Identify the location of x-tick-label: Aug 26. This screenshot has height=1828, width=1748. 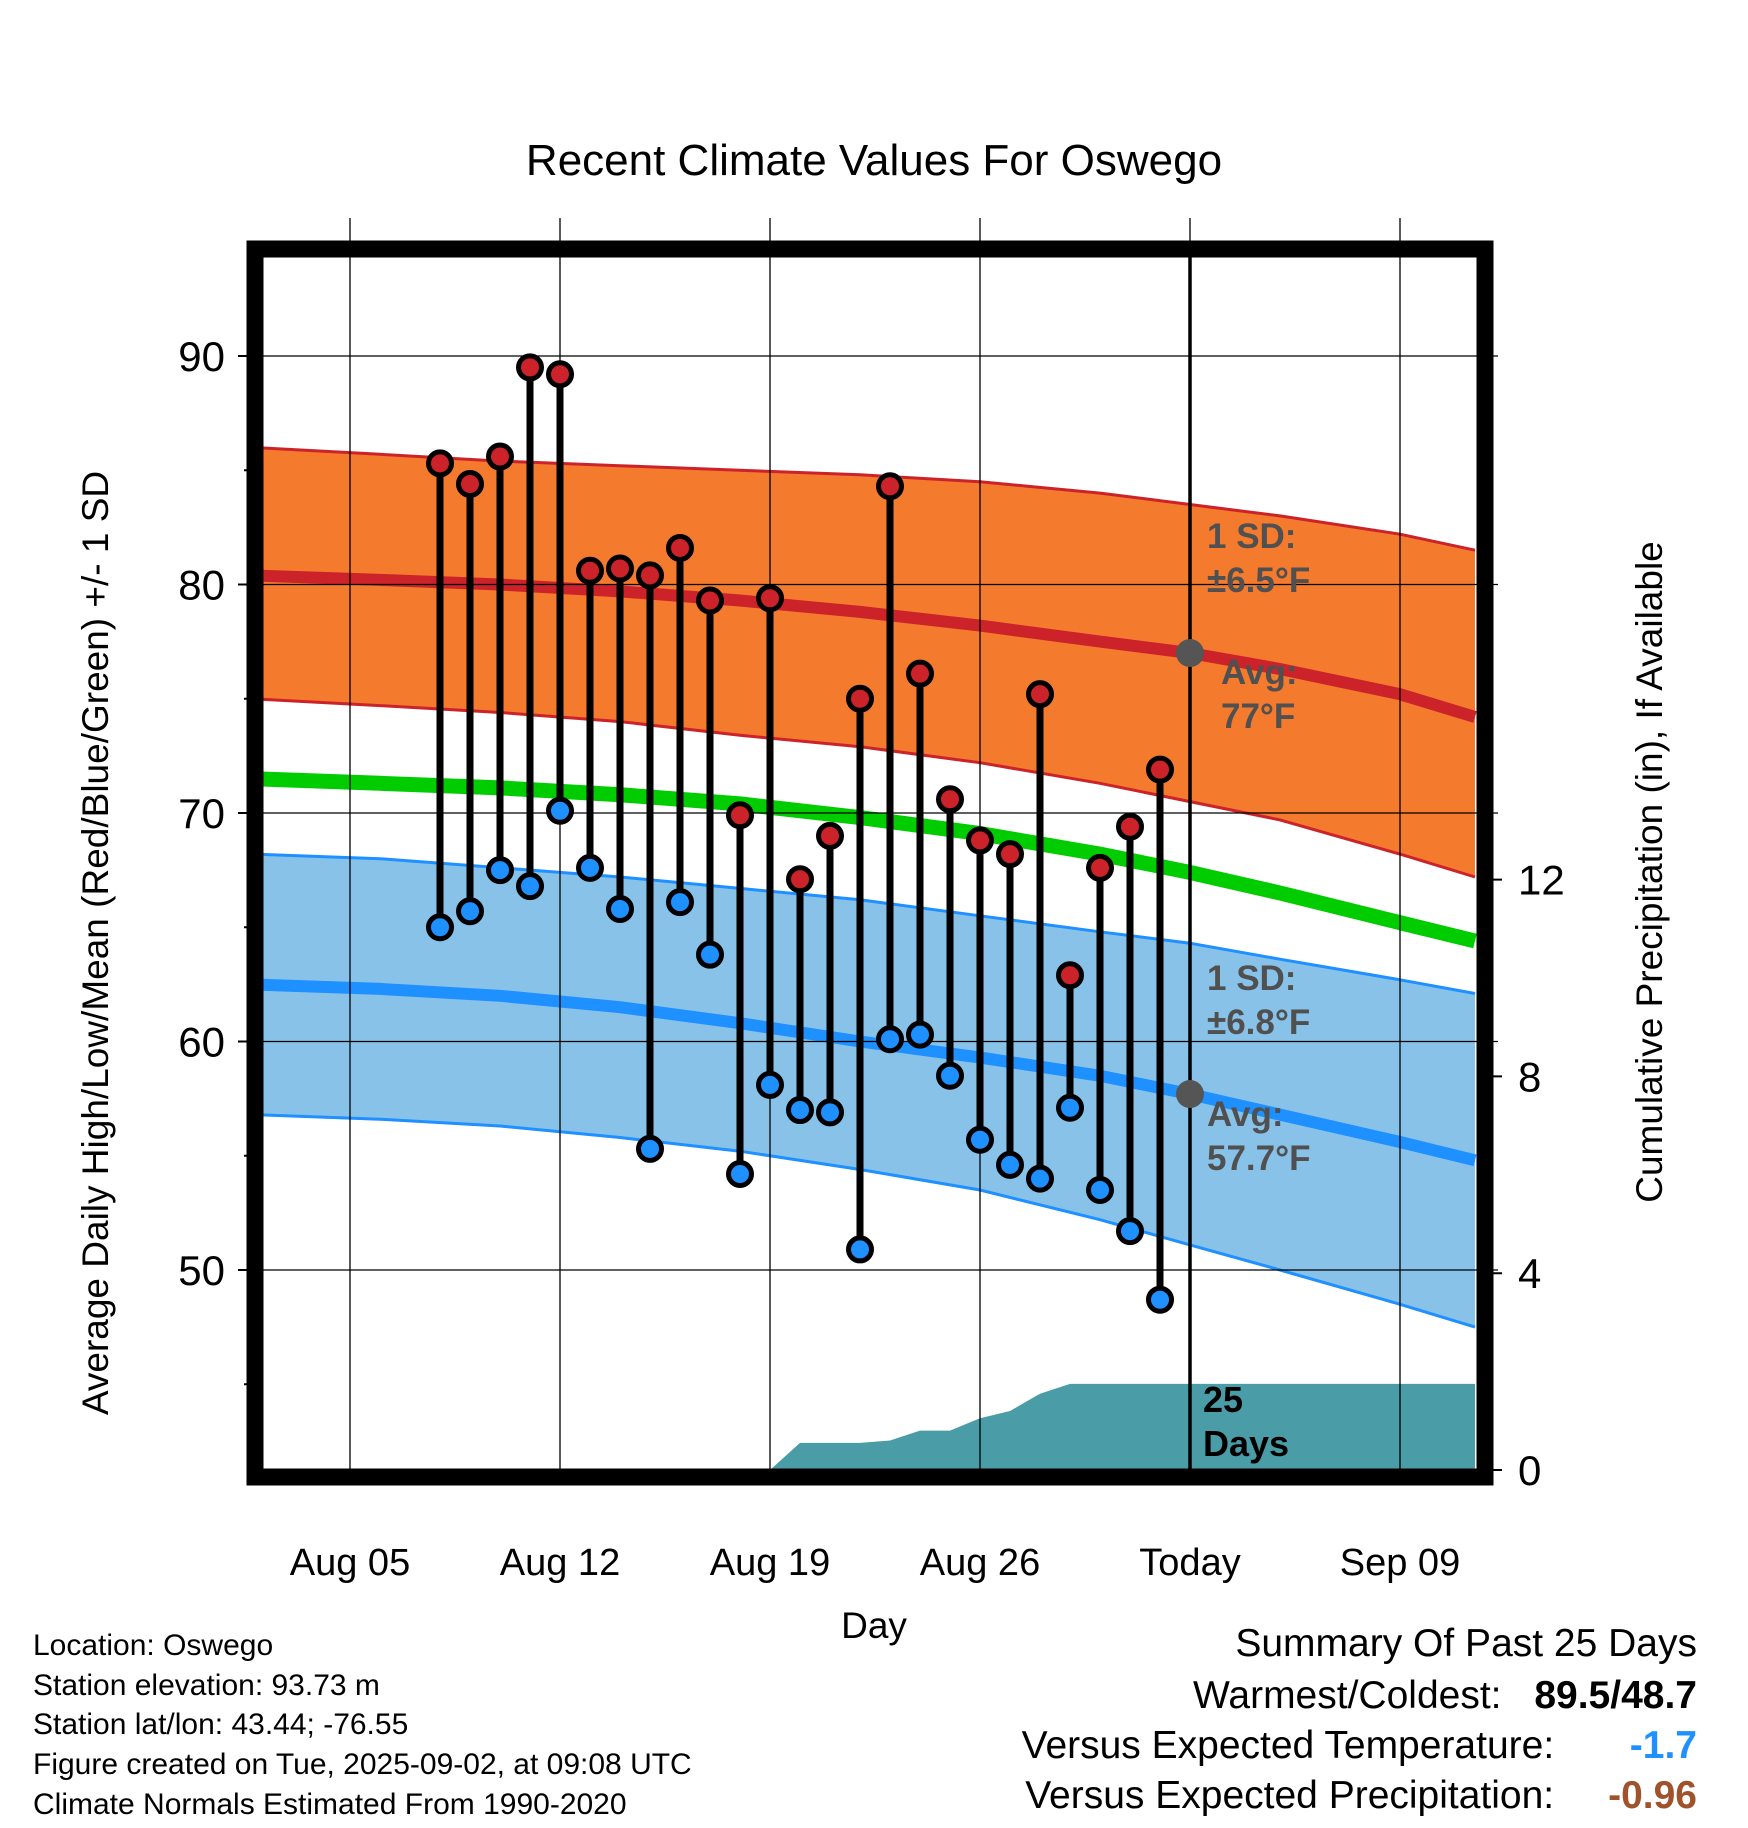
(980, 1563).